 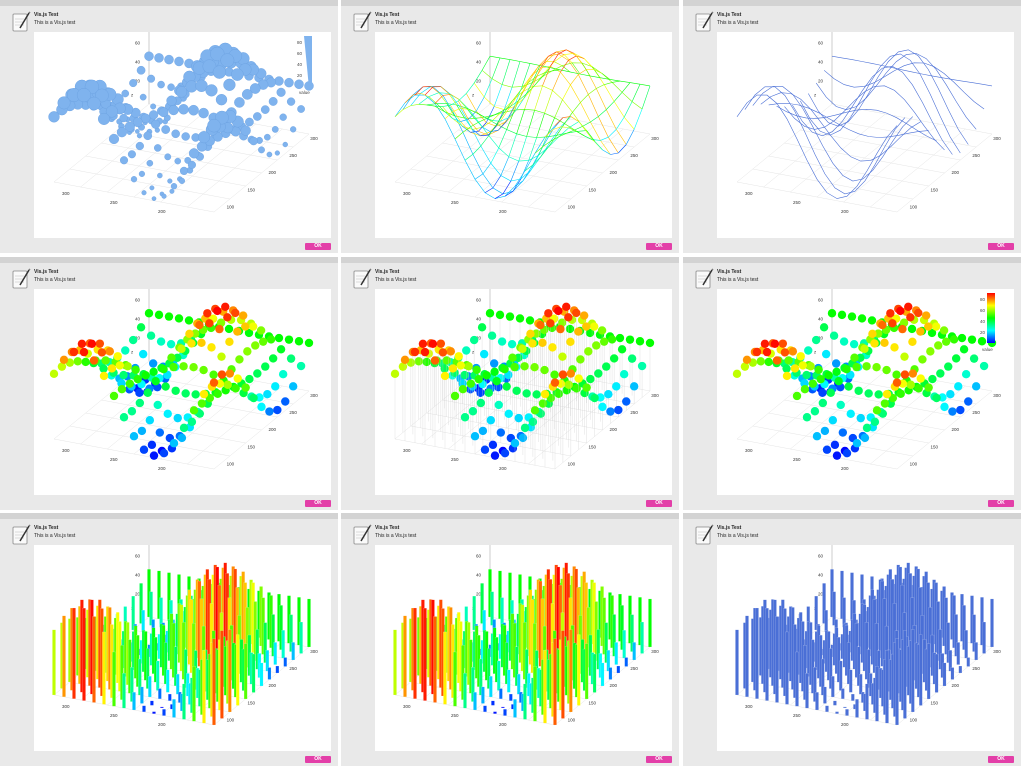 What do you see at coordinates (293, 412) in the screenshot?
I see `y-tick-label: 250` at bounding box center [293, 412].